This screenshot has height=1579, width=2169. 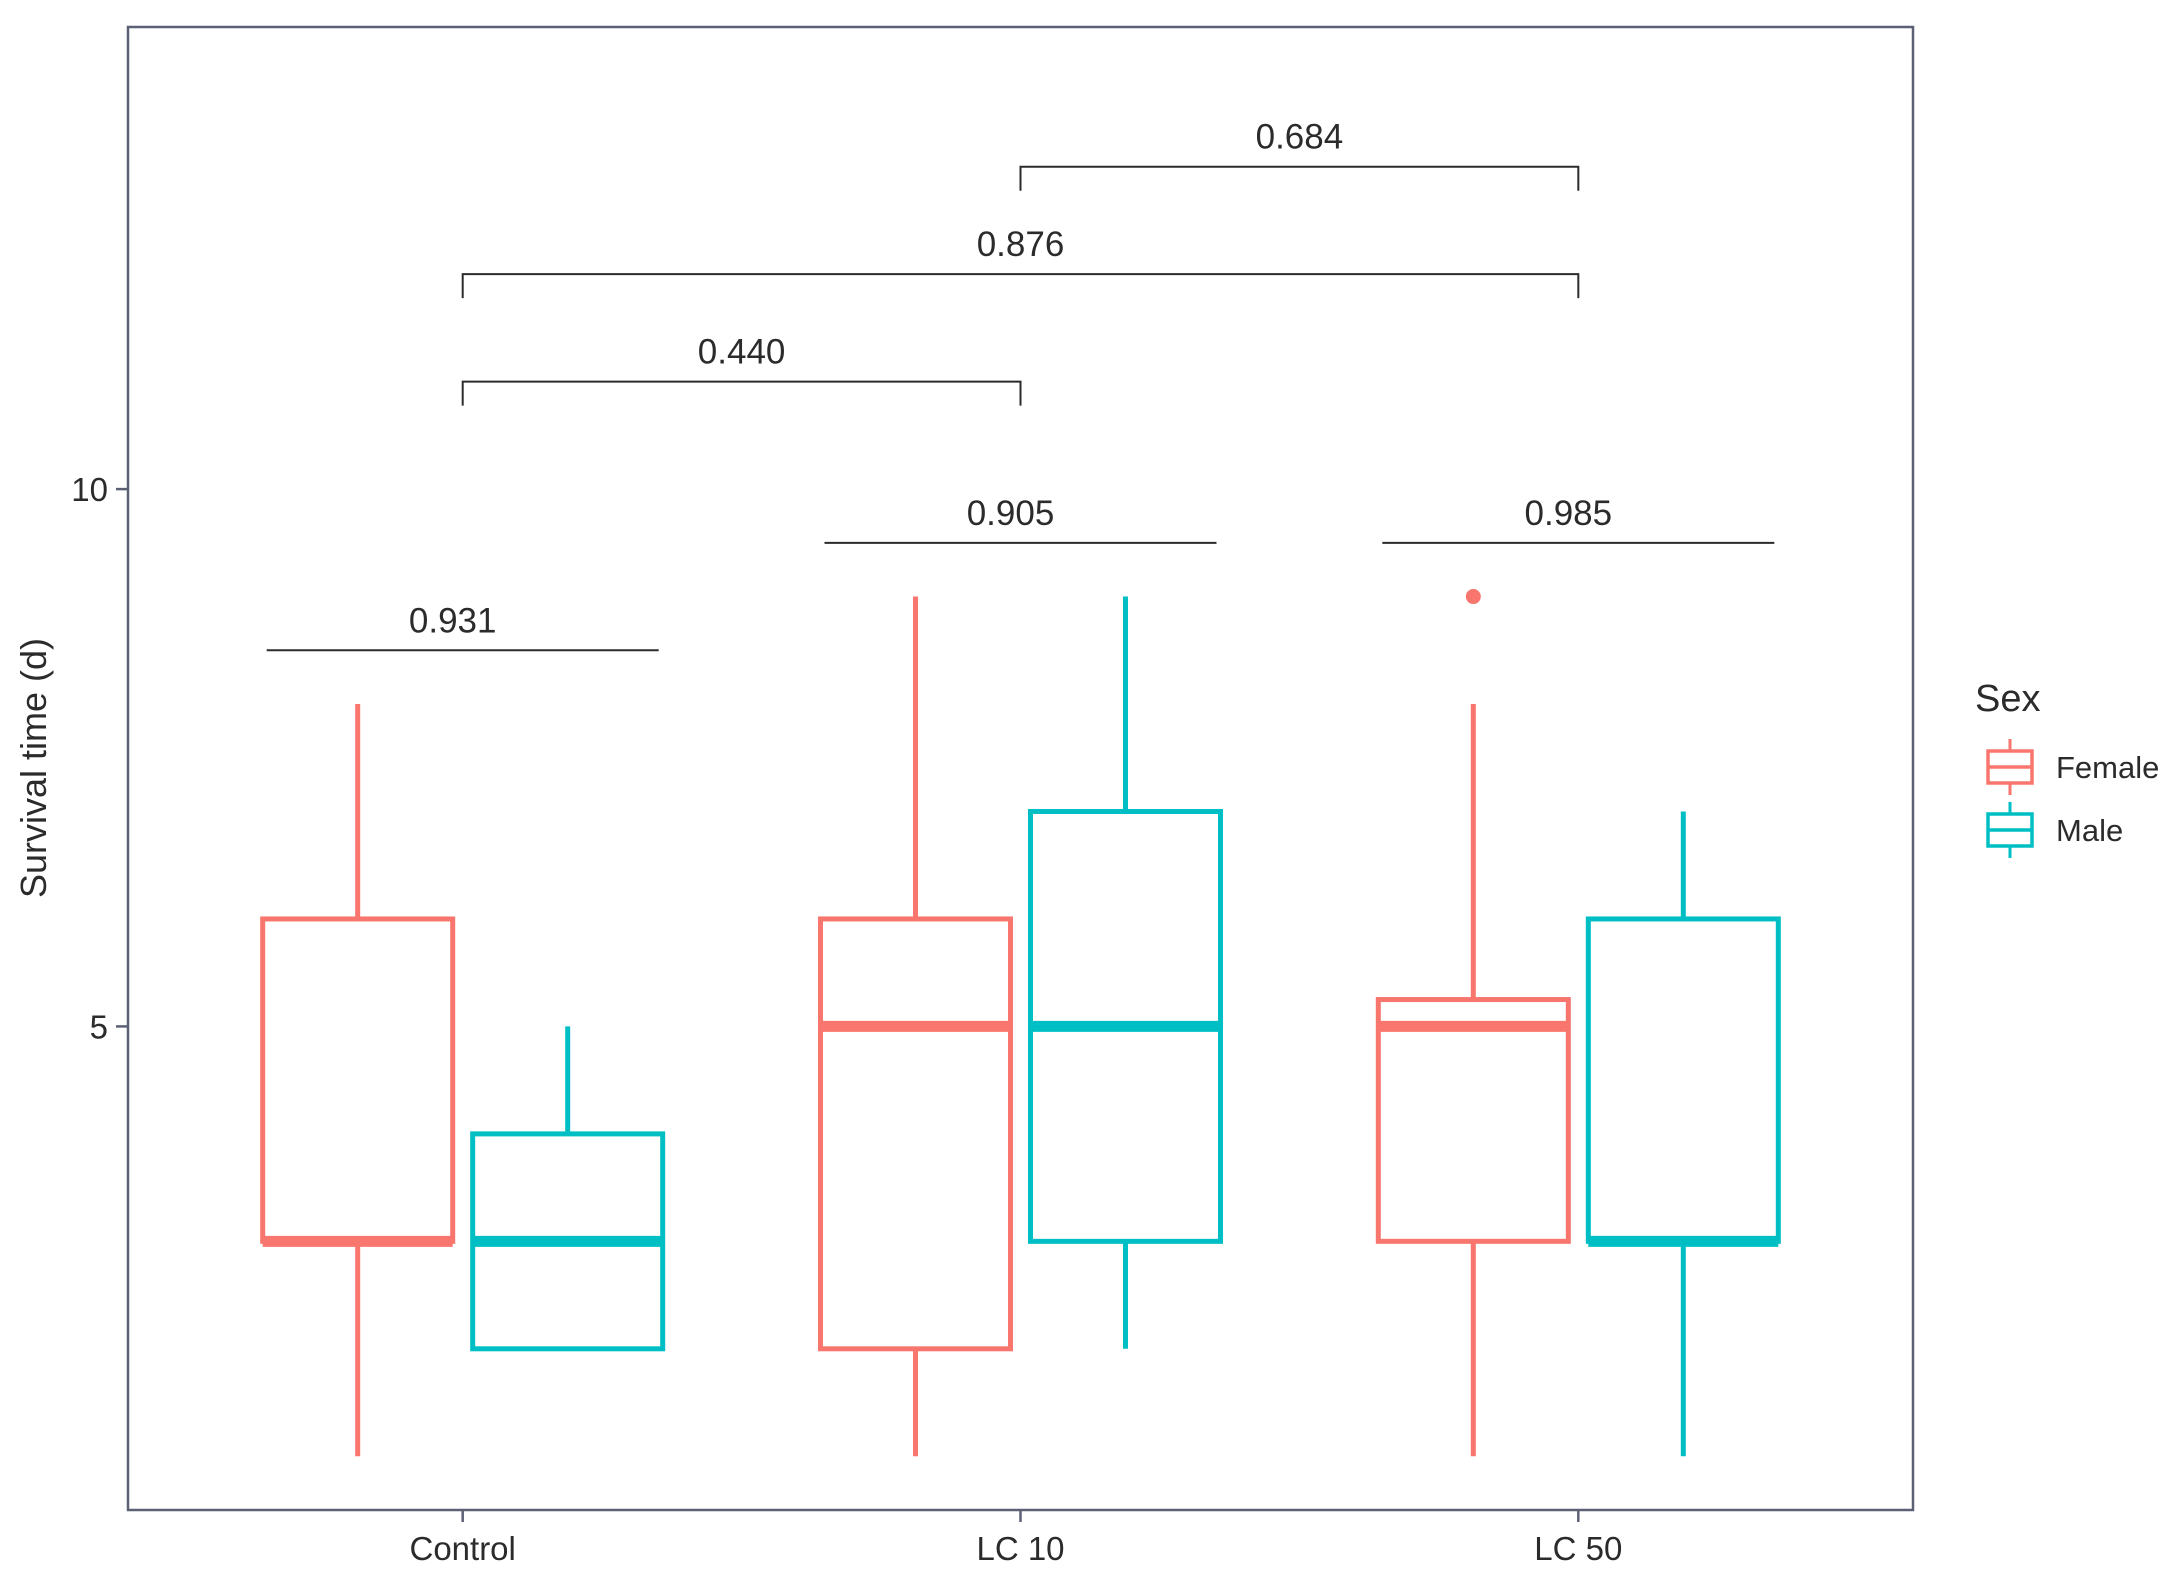 I want to click on outlier-point, so click(x=1473, y=597).